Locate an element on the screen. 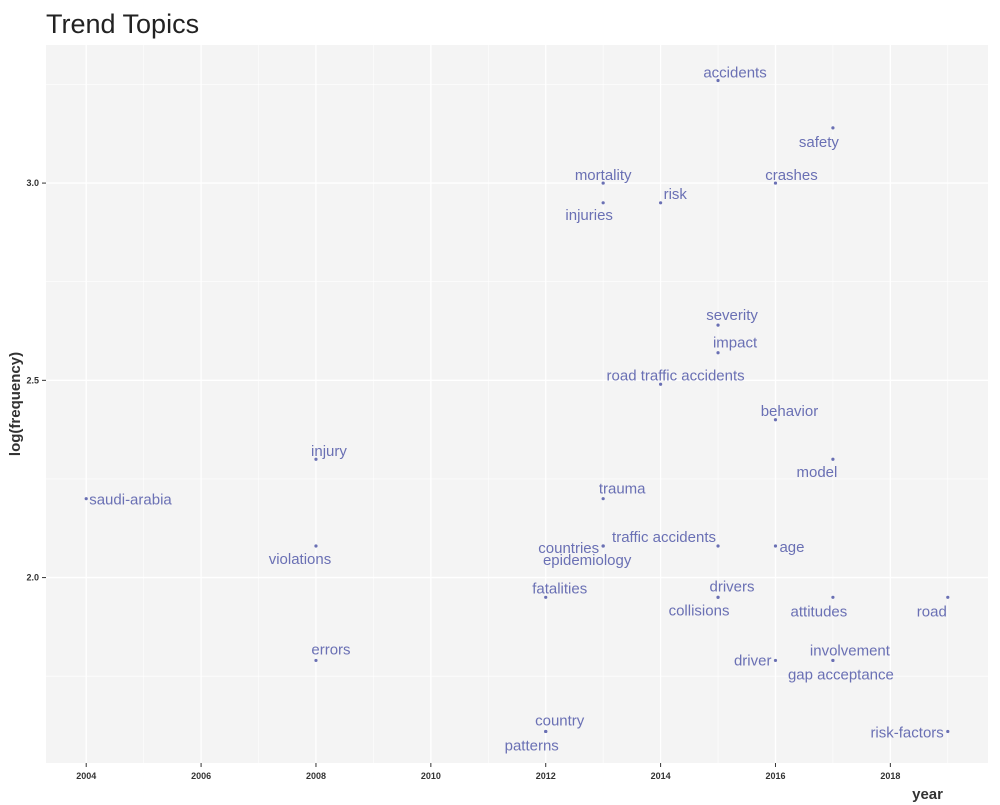 The height and width of the screenshot is (805, 1000). point-label: collisions is located at coordinates (699, 610).